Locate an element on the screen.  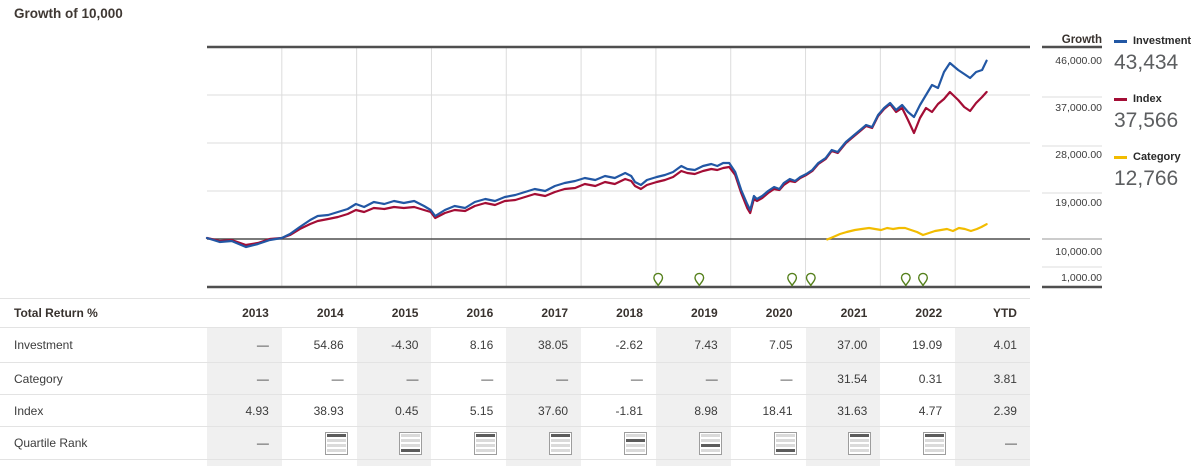
column-header: 2021 is located at coordinates (854, 313).